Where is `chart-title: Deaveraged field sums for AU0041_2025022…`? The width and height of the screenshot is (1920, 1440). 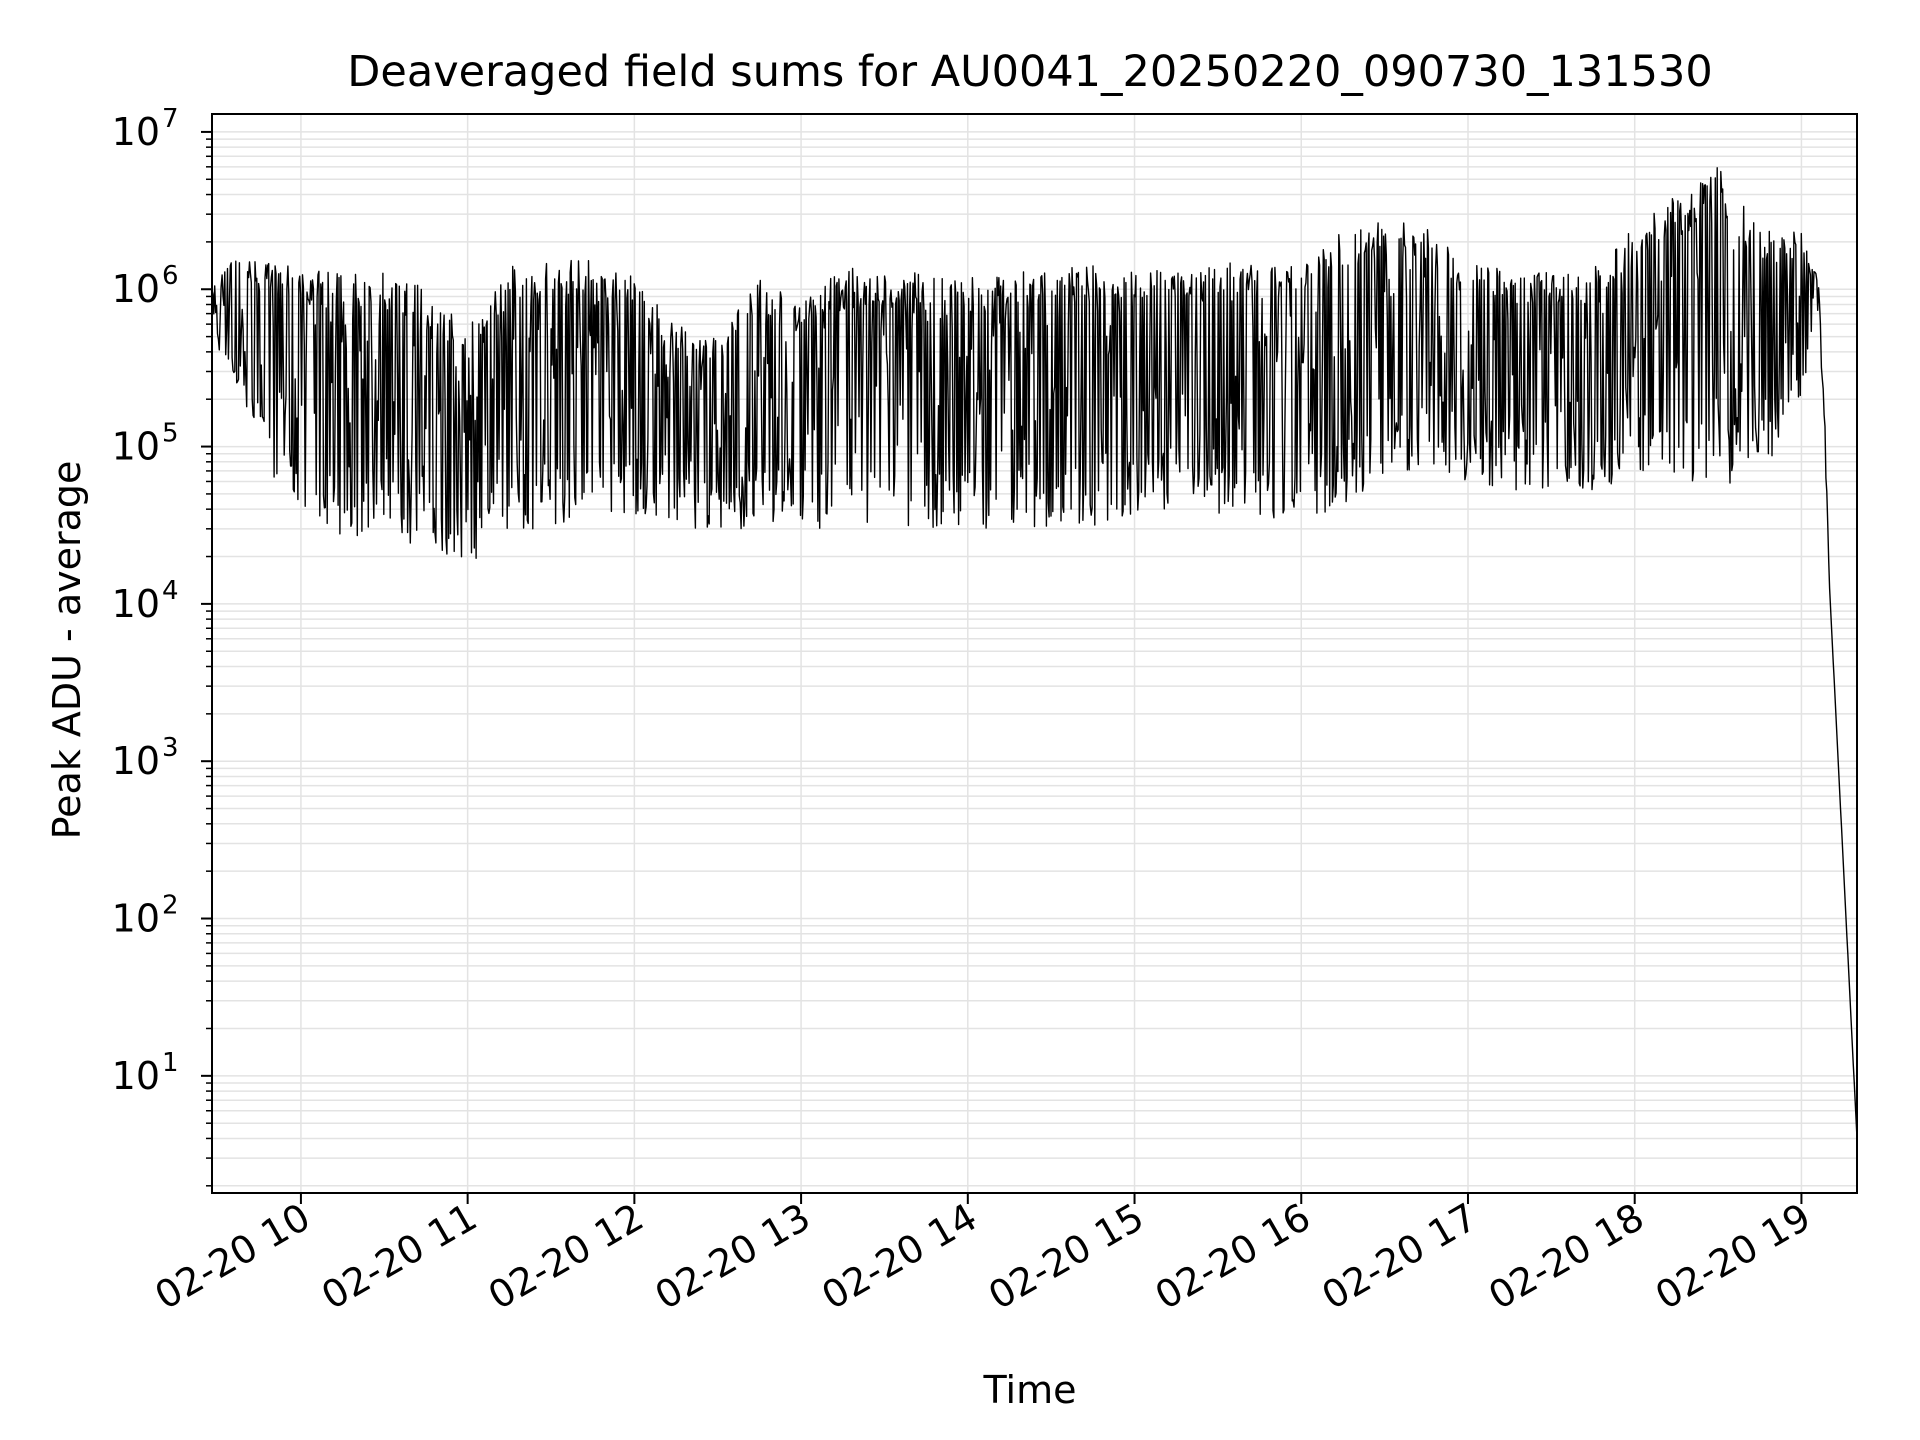
chart-title: Deaveraged field sums for AU0041_2025022… is located at coordinates (1029, 72).